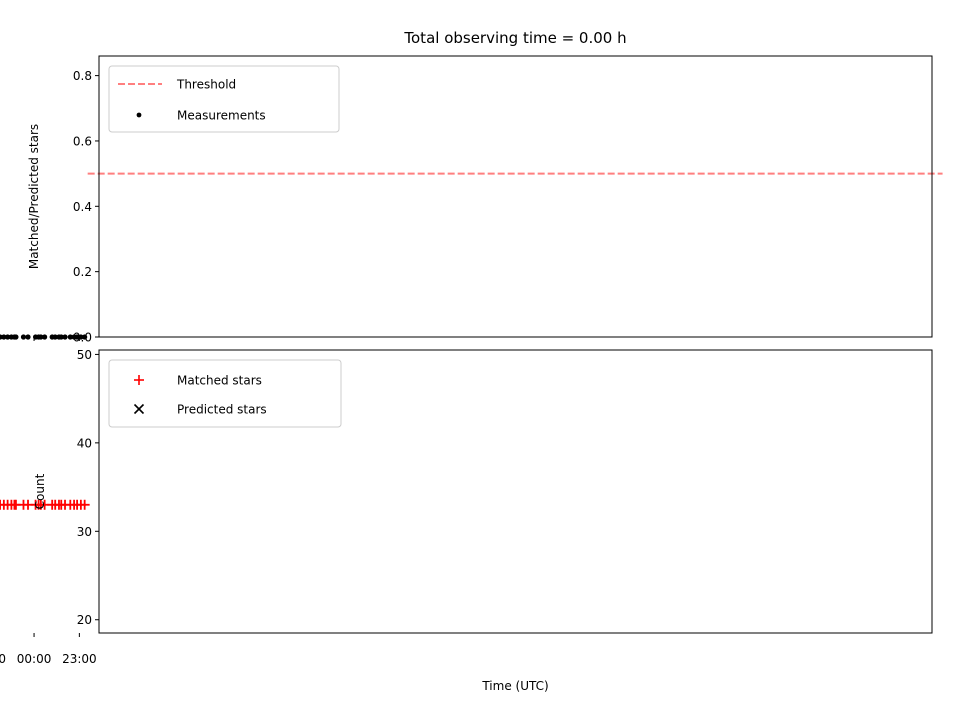 This screenshot has width=960, height=720. I want to click on ratio-ytick-label: 0.0, so click(82, 338).